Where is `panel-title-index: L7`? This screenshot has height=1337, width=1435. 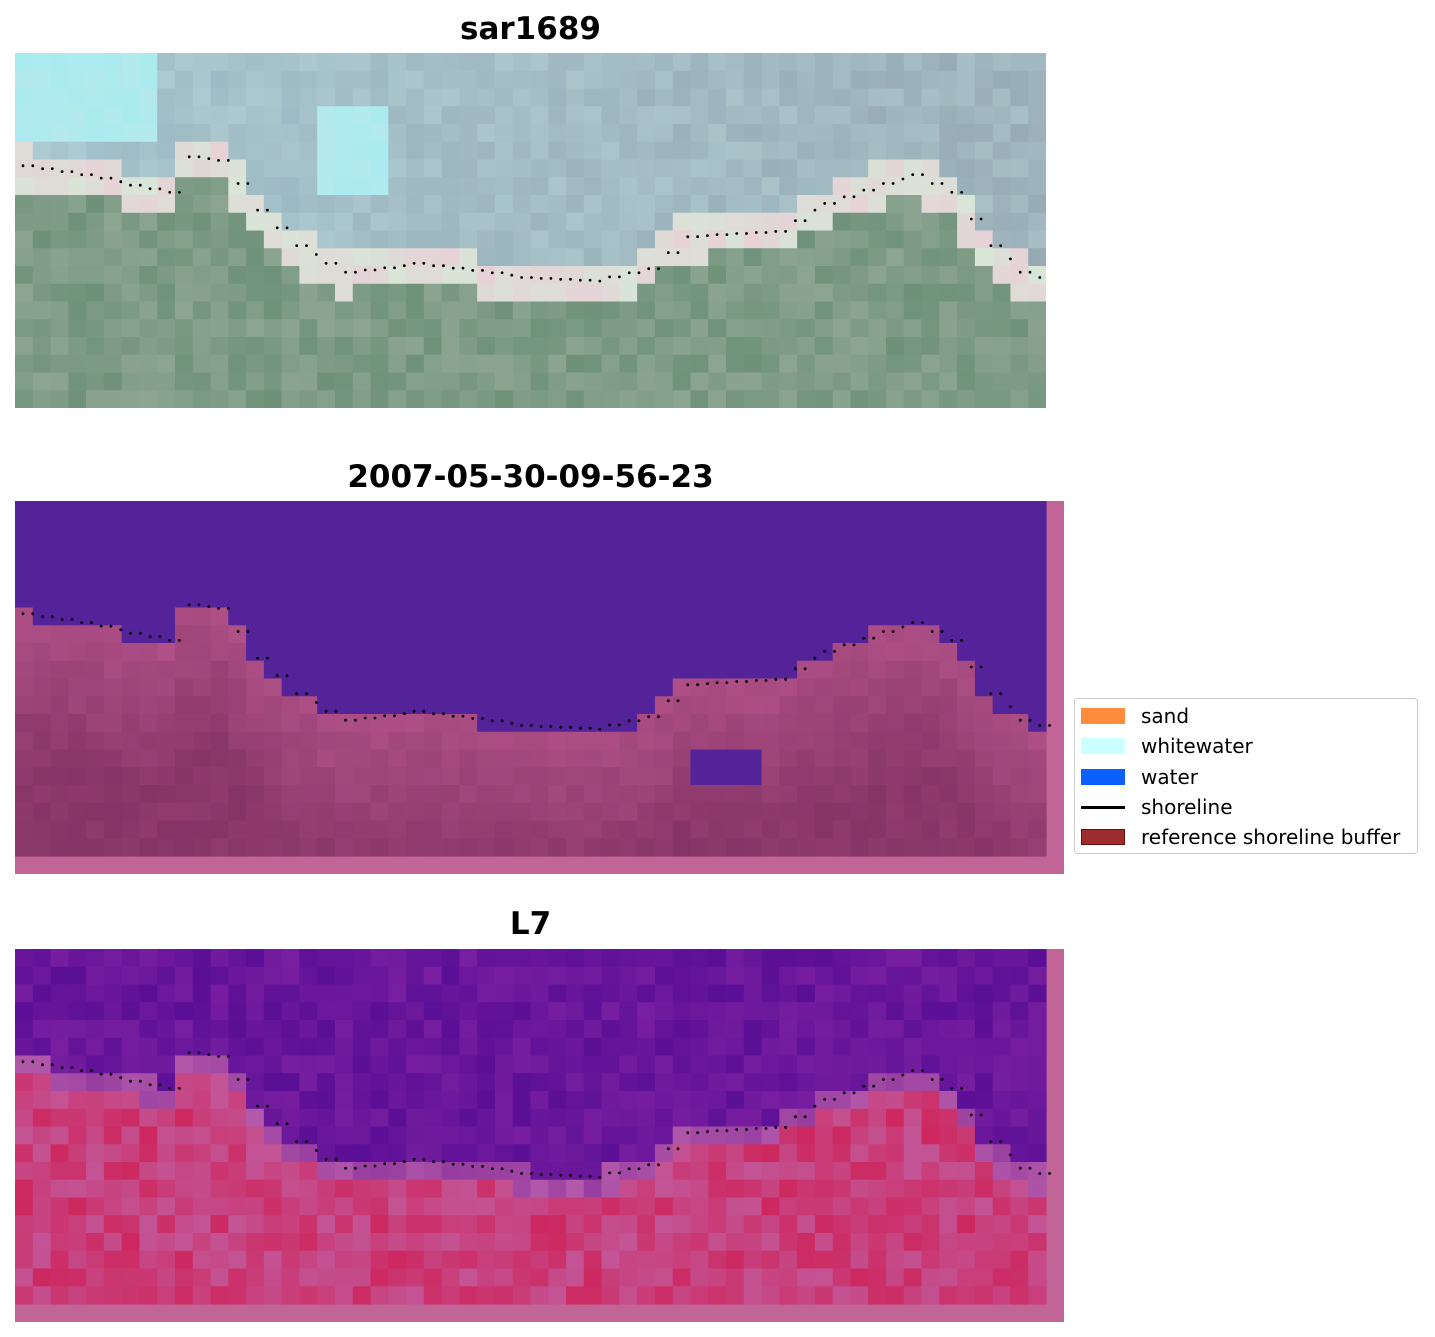
panel-title-index: L7 is located at coordinates (530, 924).